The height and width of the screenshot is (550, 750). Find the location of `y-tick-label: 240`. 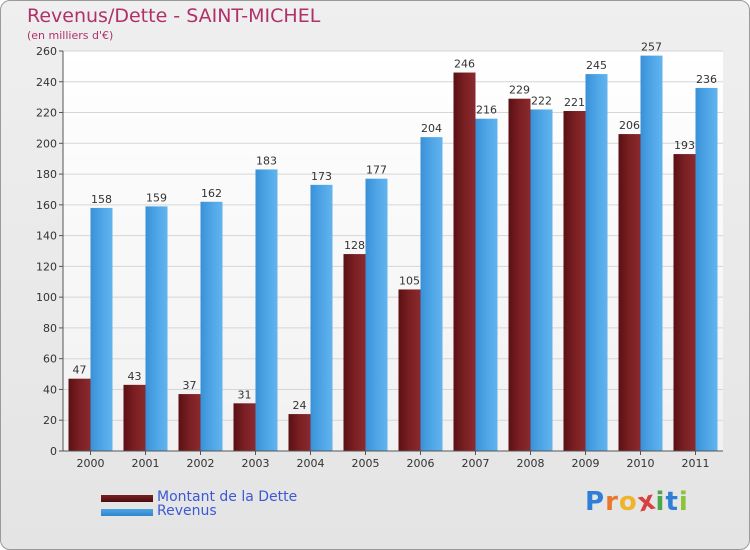

y-tick-label: 240 is located at coordinates (46, 82).